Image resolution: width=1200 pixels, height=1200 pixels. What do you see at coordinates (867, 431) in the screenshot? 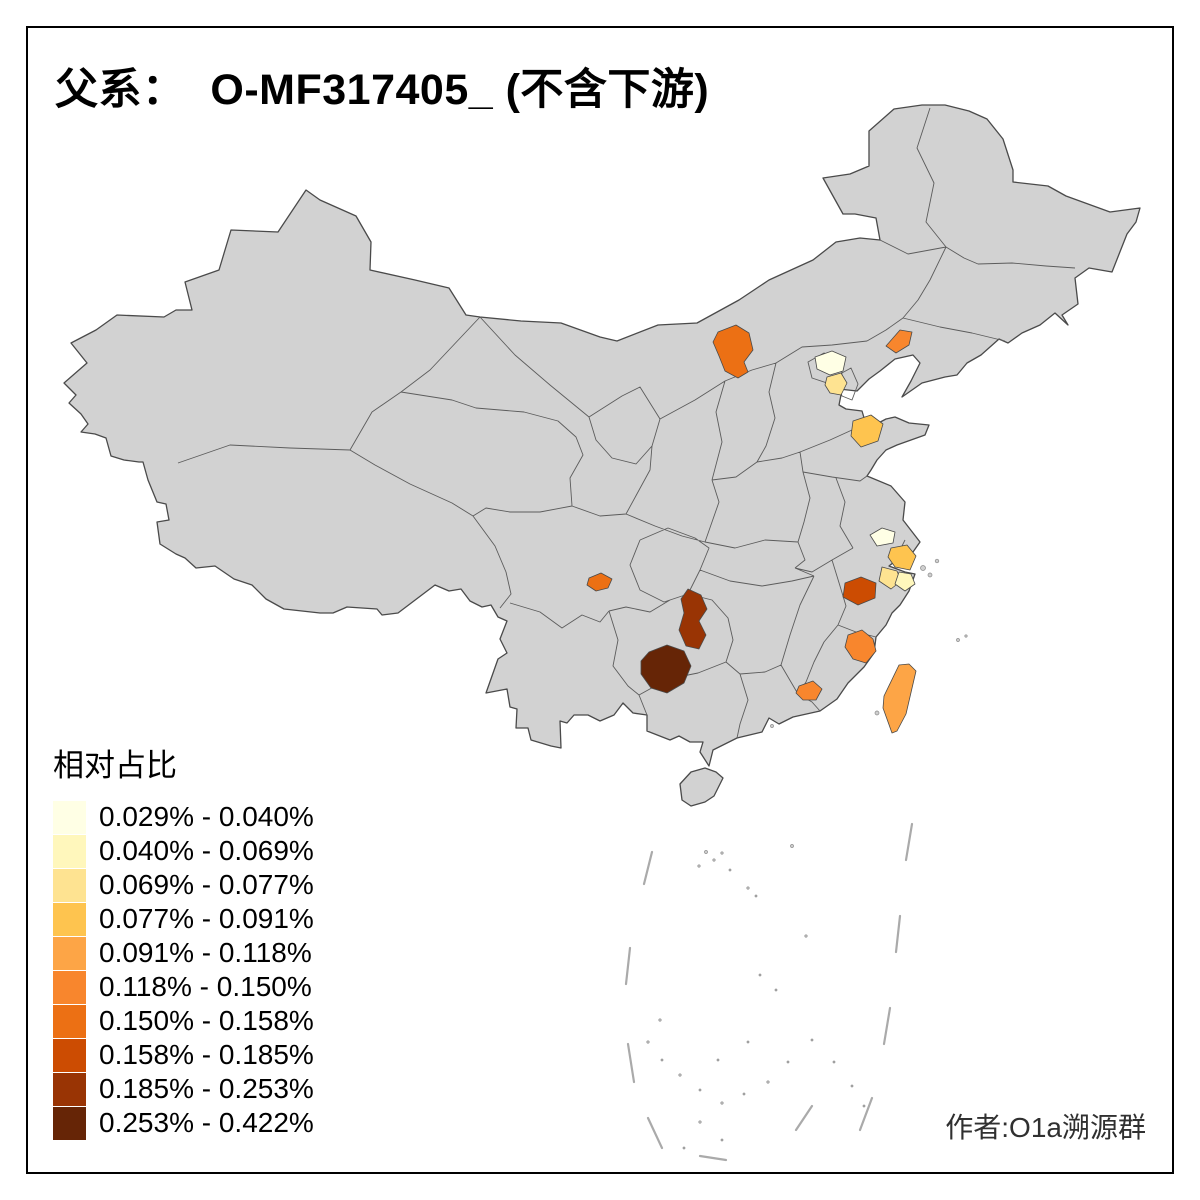
I see `region-central-shandong` at bounding box center [867, 431].